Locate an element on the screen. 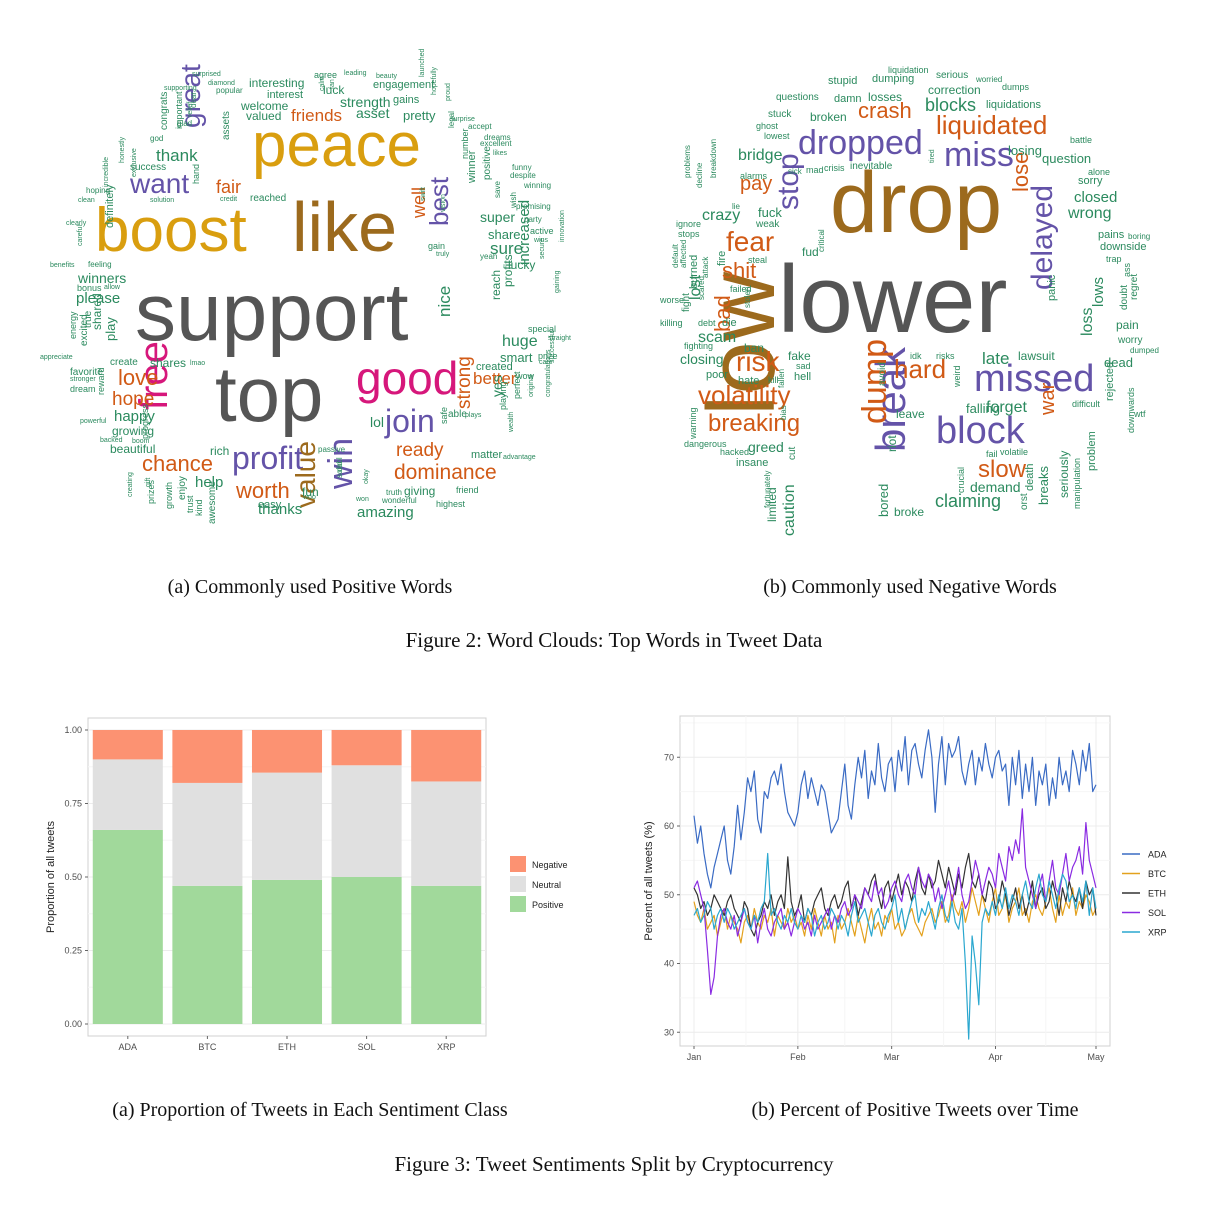 This screenshot has height=1228, width=1228. positive-word: sure is located at coordinates (507, 248).